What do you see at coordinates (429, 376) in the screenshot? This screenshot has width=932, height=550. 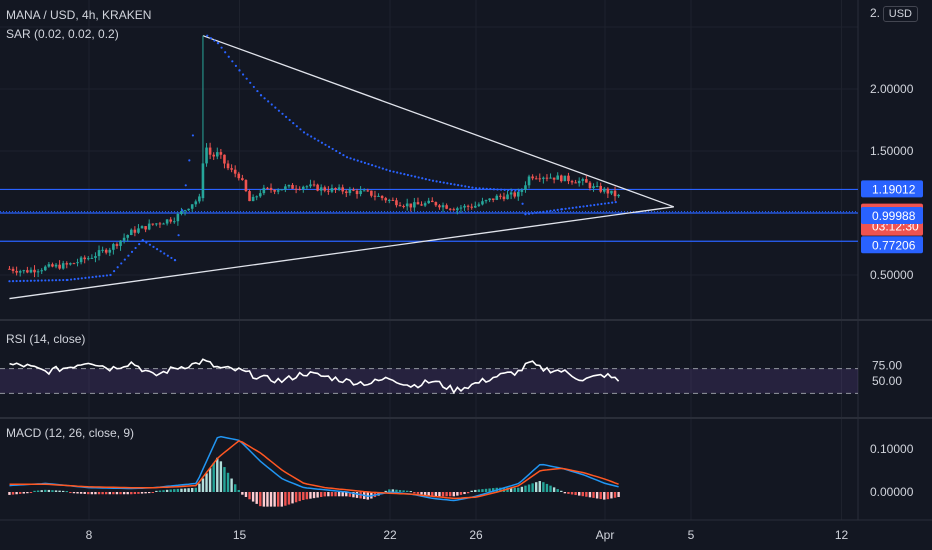 I see `rsi-pane` at bounding box center [429, 376].